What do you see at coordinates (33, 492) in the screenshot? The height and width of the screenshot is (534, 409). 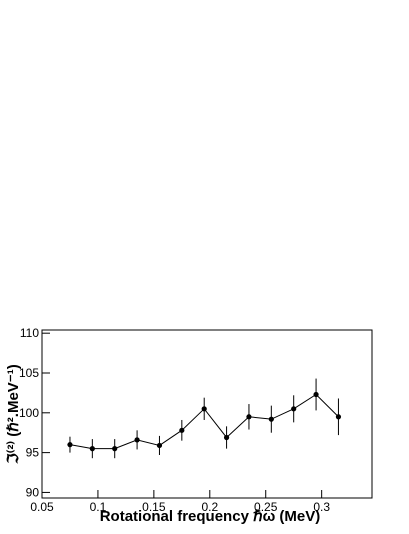 I see `y-tick-label: 90` at bounding box center [33, 492].